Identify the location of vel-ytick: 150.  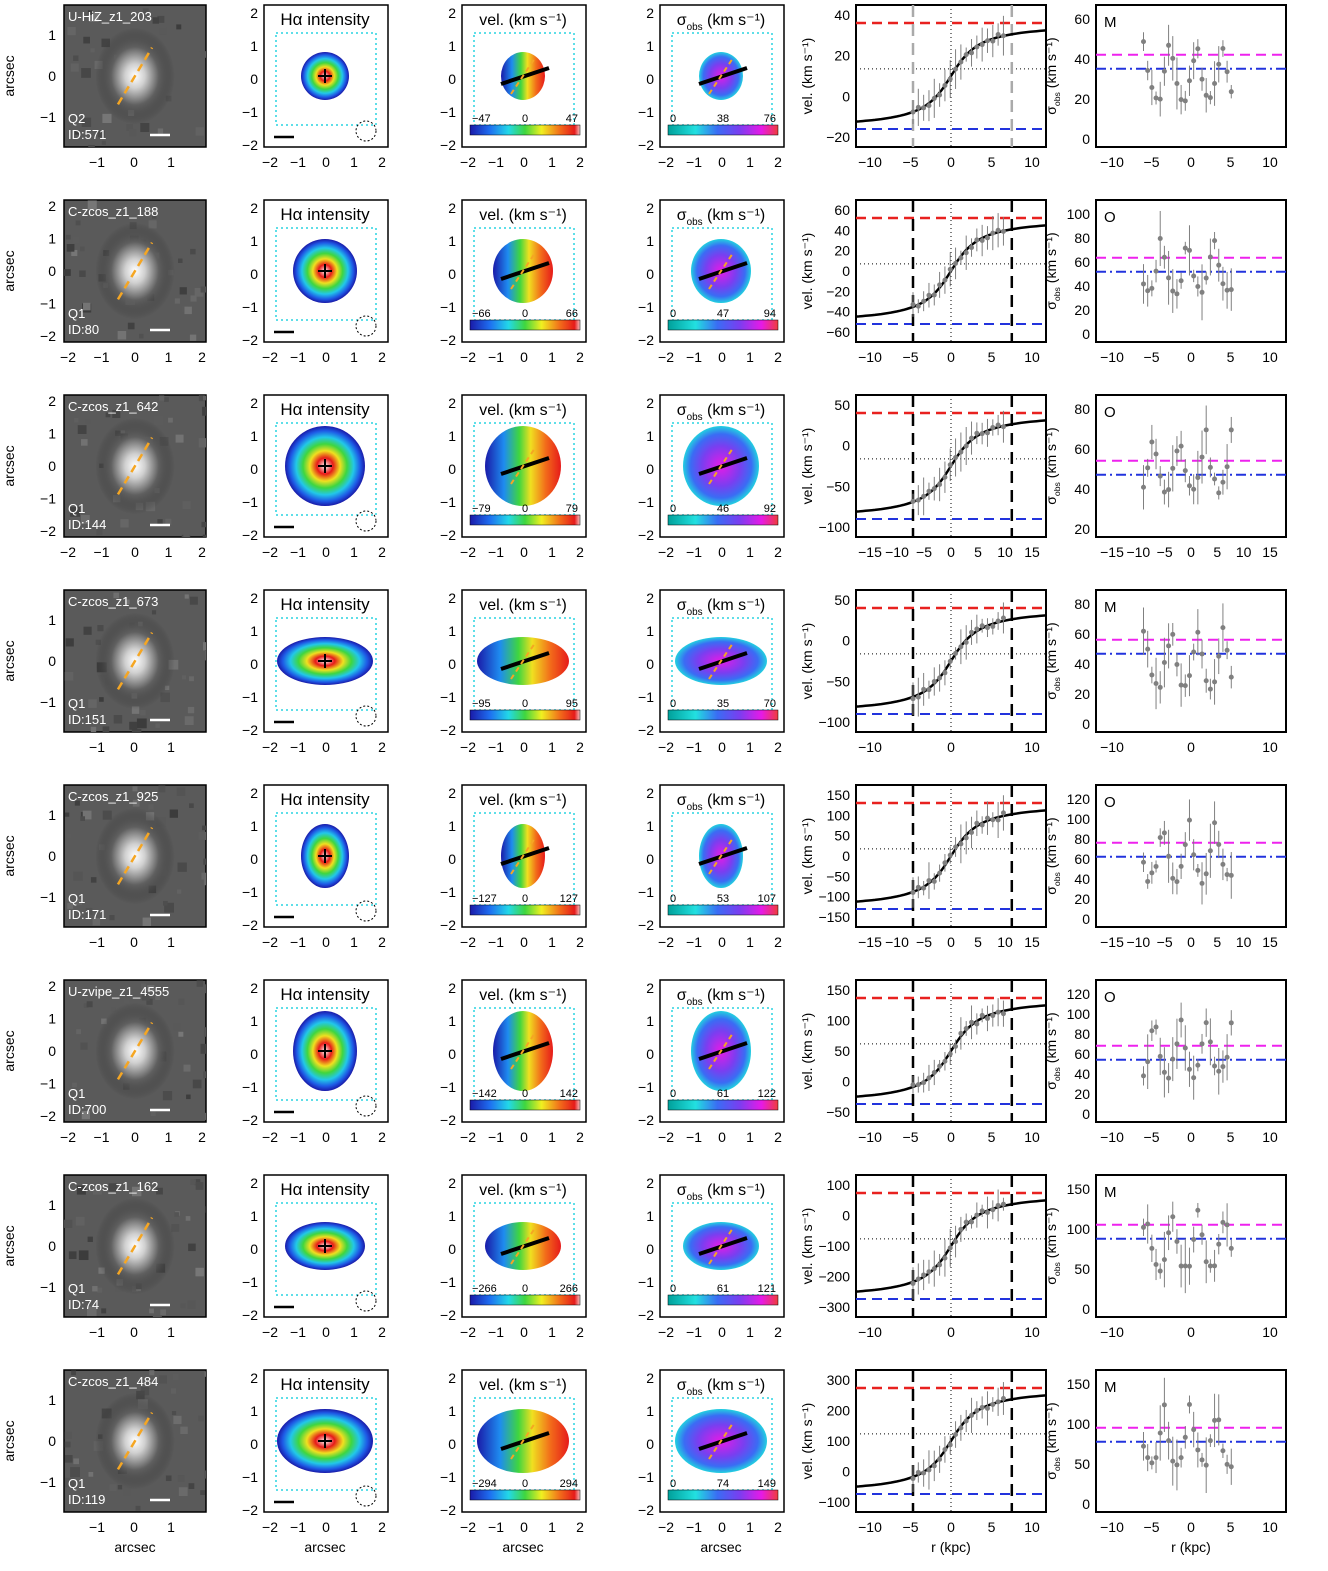
(839, 795).